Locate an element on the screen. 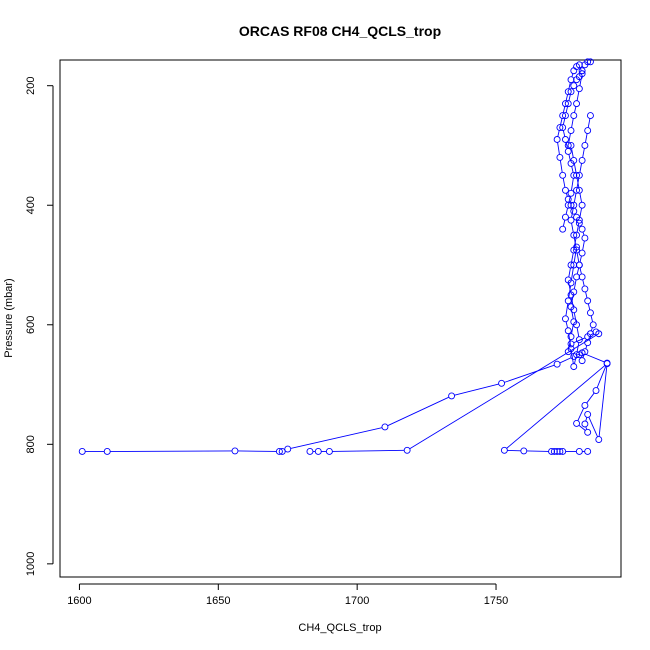 The height and width of the screenshot is (650, 650). y-tick-label: 800 is located at coordinates (31, 444).